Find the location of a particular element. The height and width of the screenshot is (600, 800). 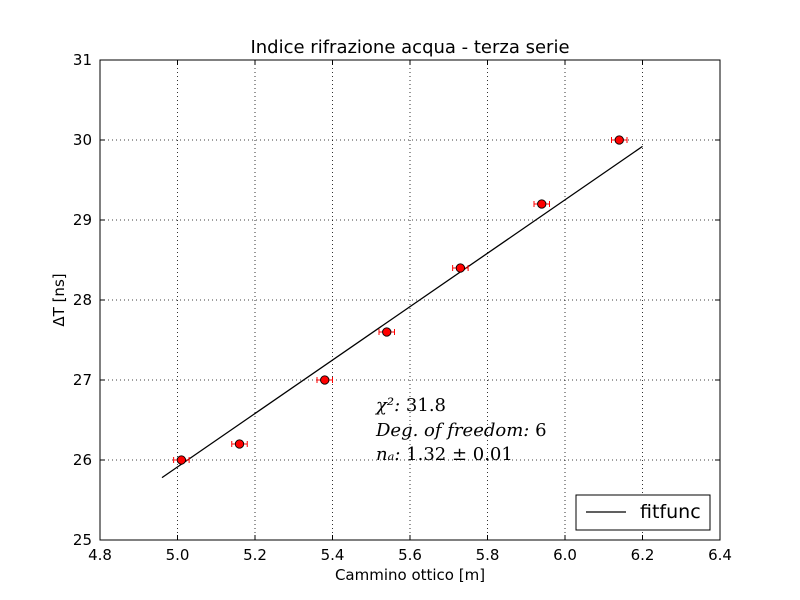

y-tick-label: 27 is located at coordinates (82, 380).